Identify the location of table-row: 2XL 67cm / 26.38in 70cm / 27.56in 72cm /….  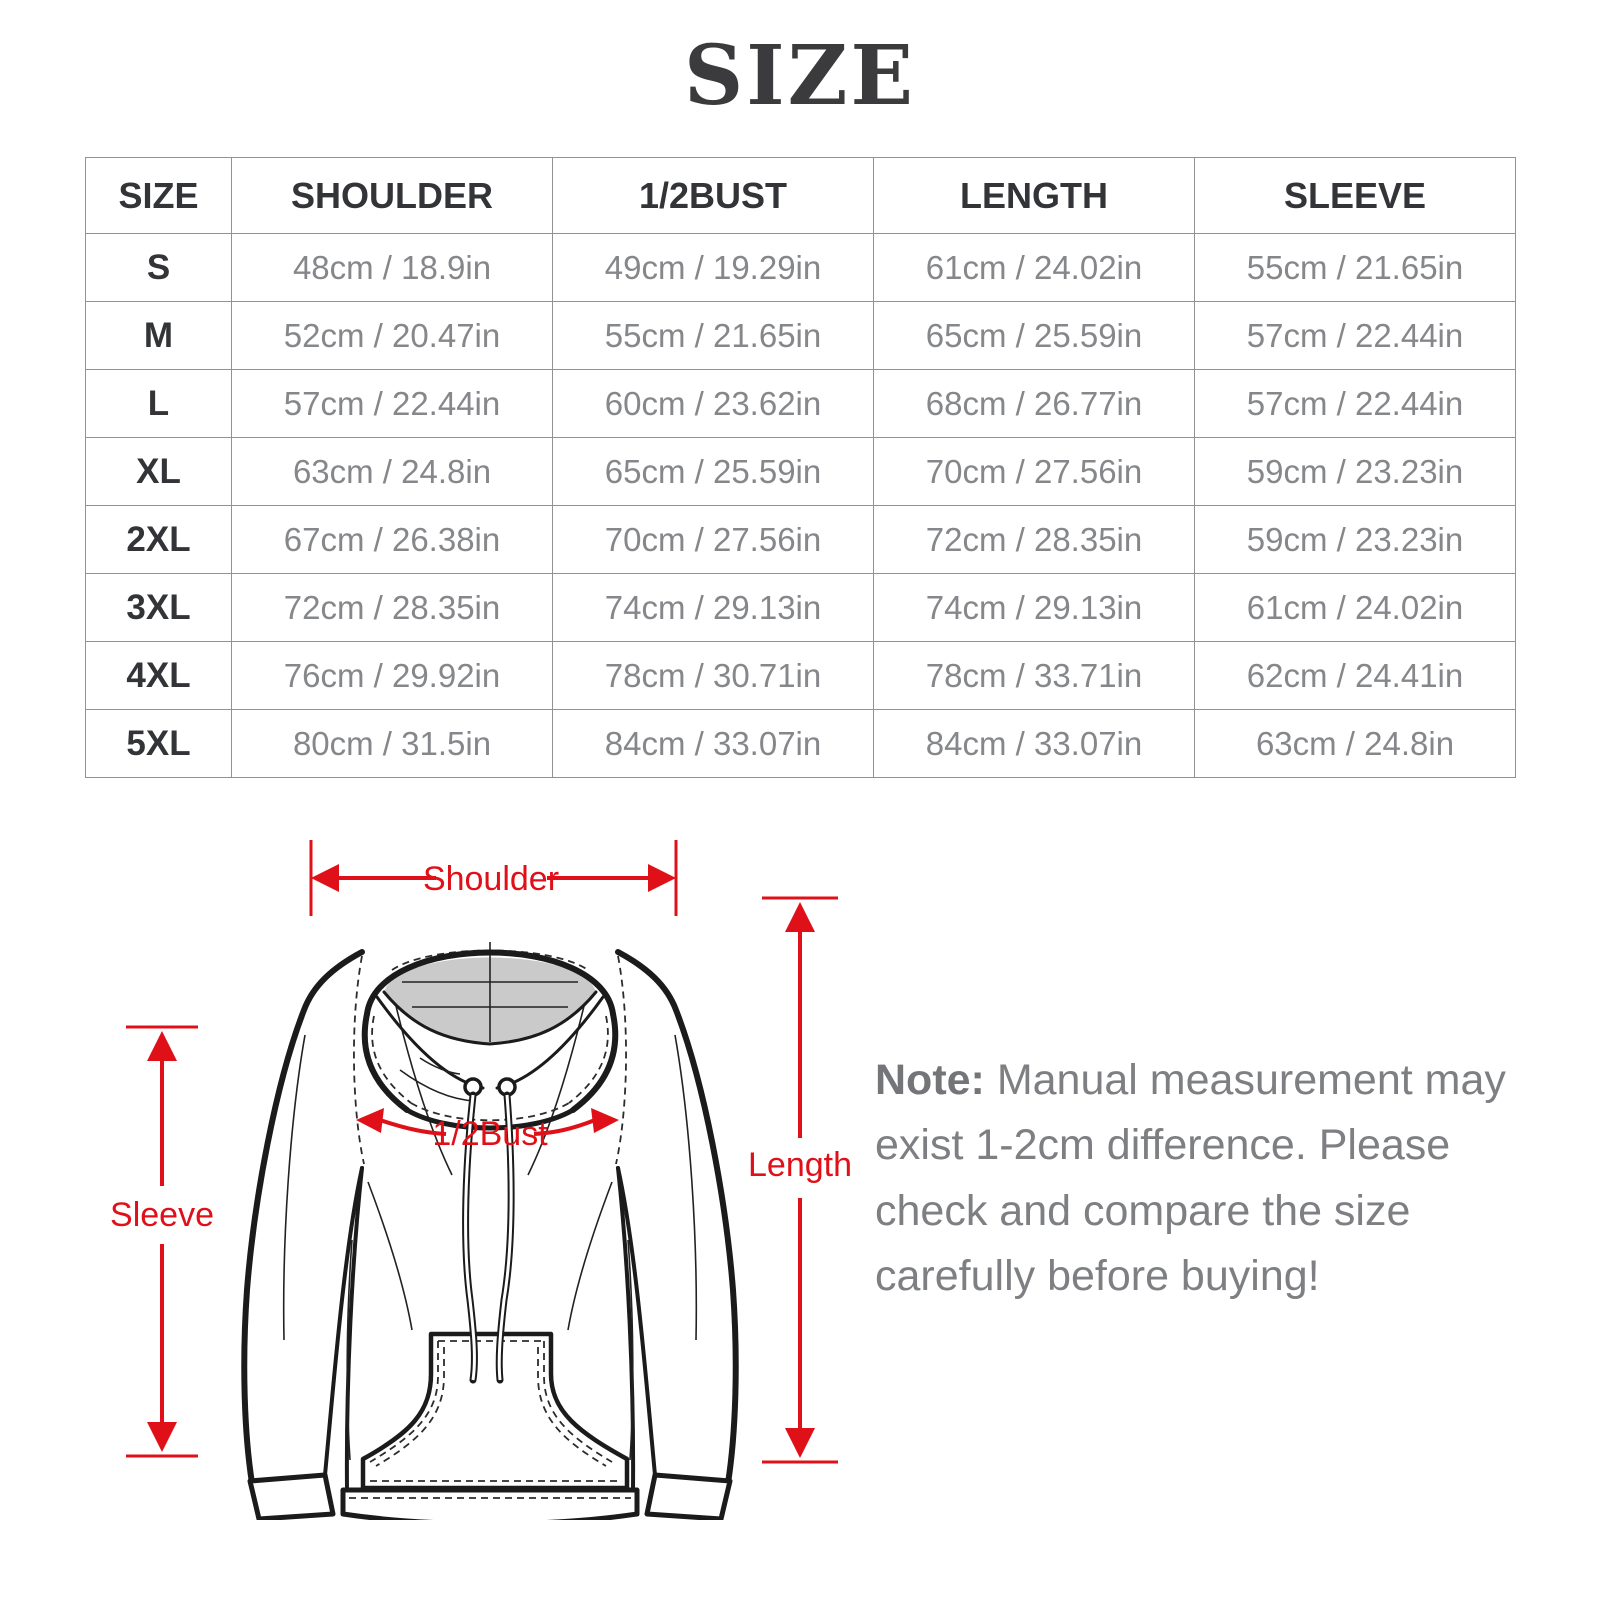
(800, 539).